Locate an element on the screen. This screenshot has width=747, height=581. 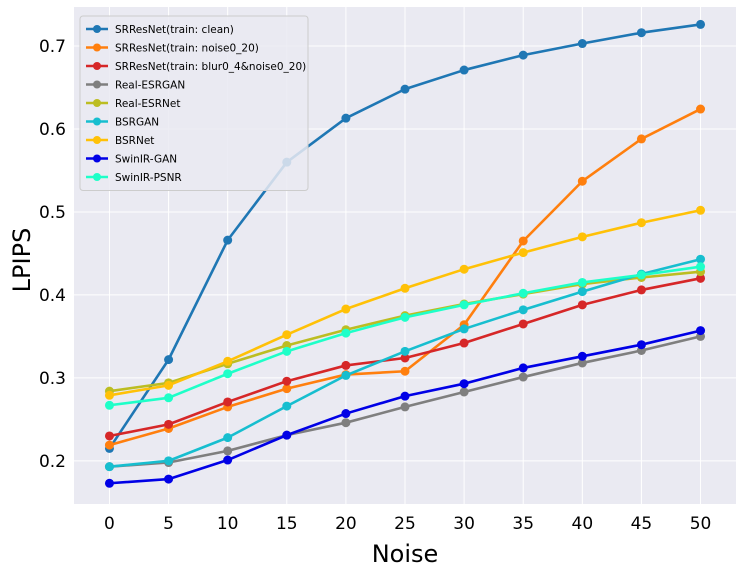
legend-item: SwinIR-PSNR is located at coordinates (134, 178).